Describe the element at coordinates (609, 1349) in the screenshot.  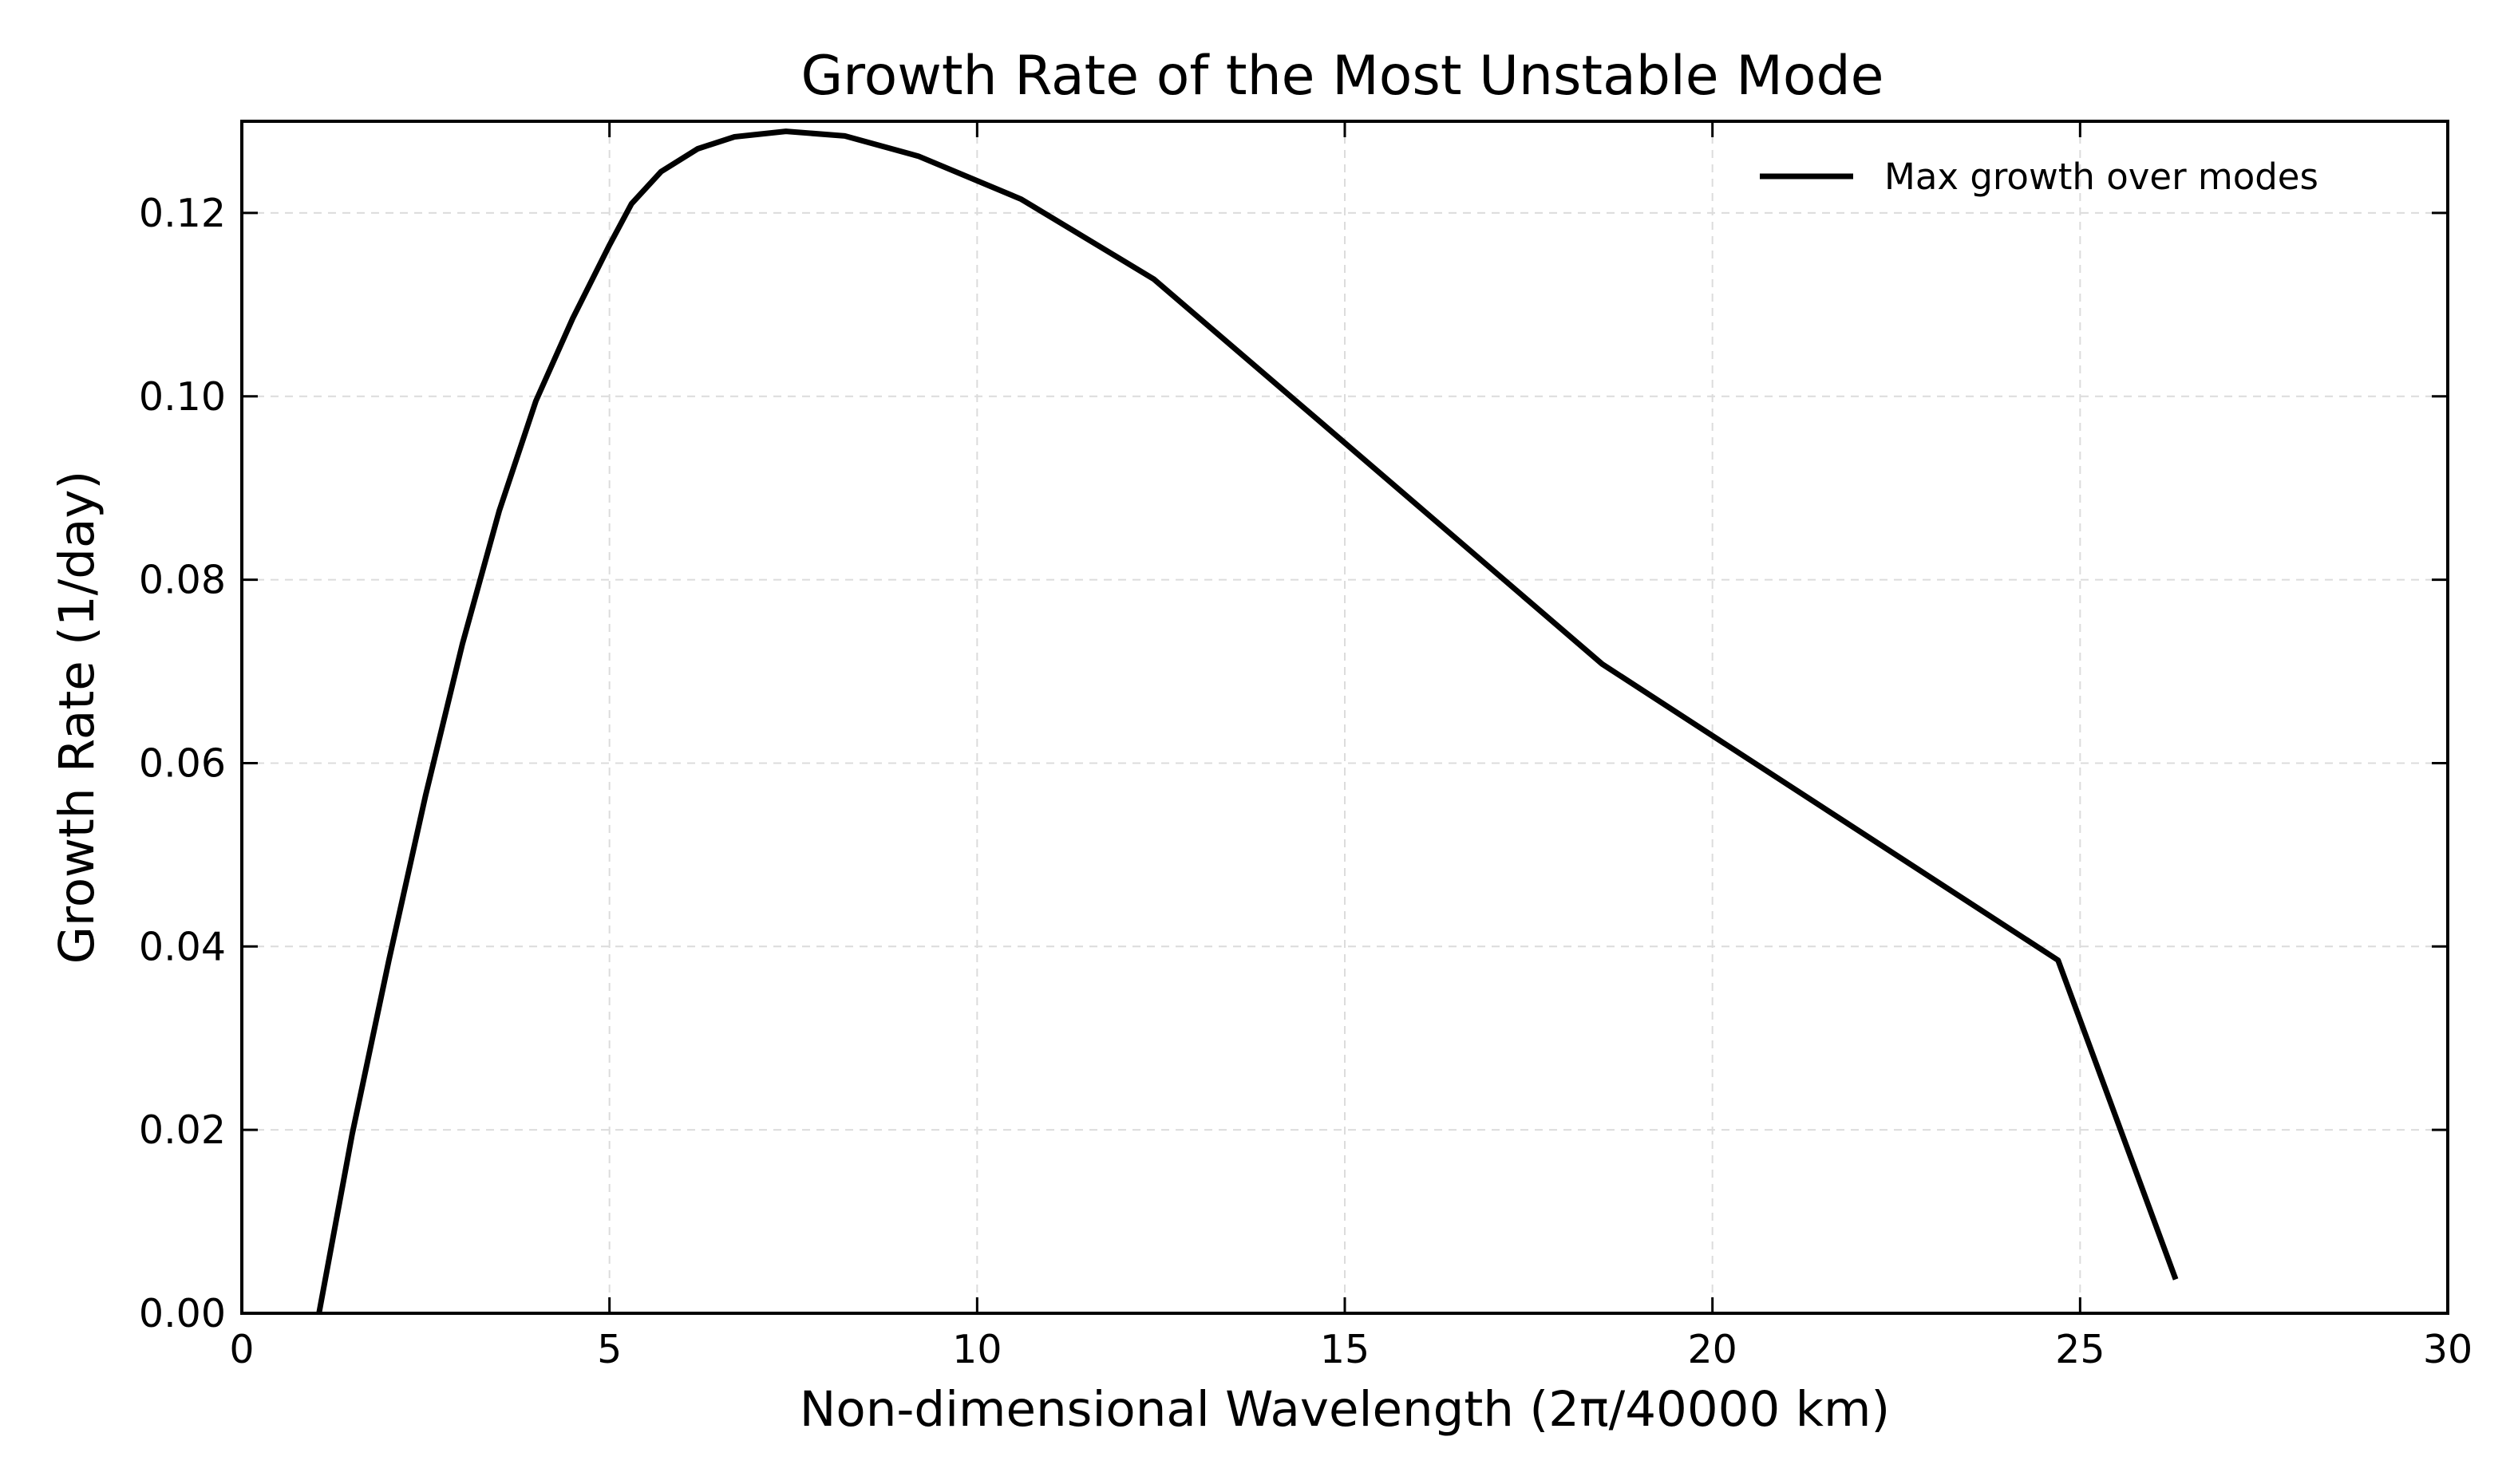
I see `x-tick-label: 5` at that location.